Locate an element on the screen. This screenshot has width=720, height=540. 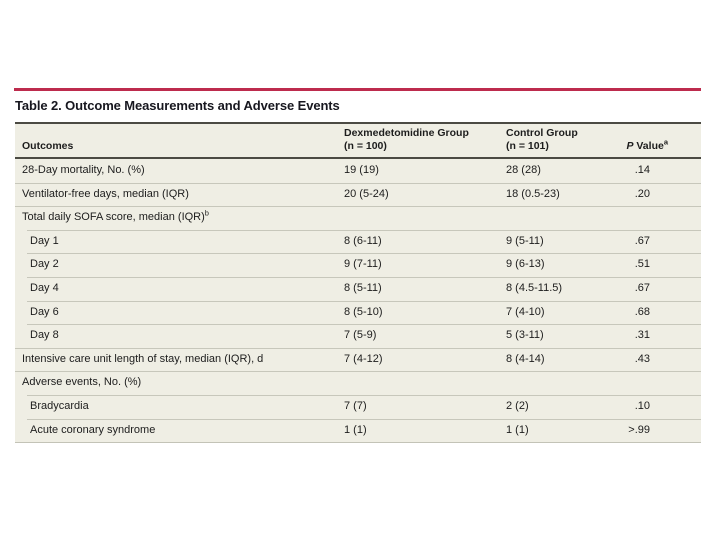
p-value-cell: .51 is located at coordinates (642, 264).